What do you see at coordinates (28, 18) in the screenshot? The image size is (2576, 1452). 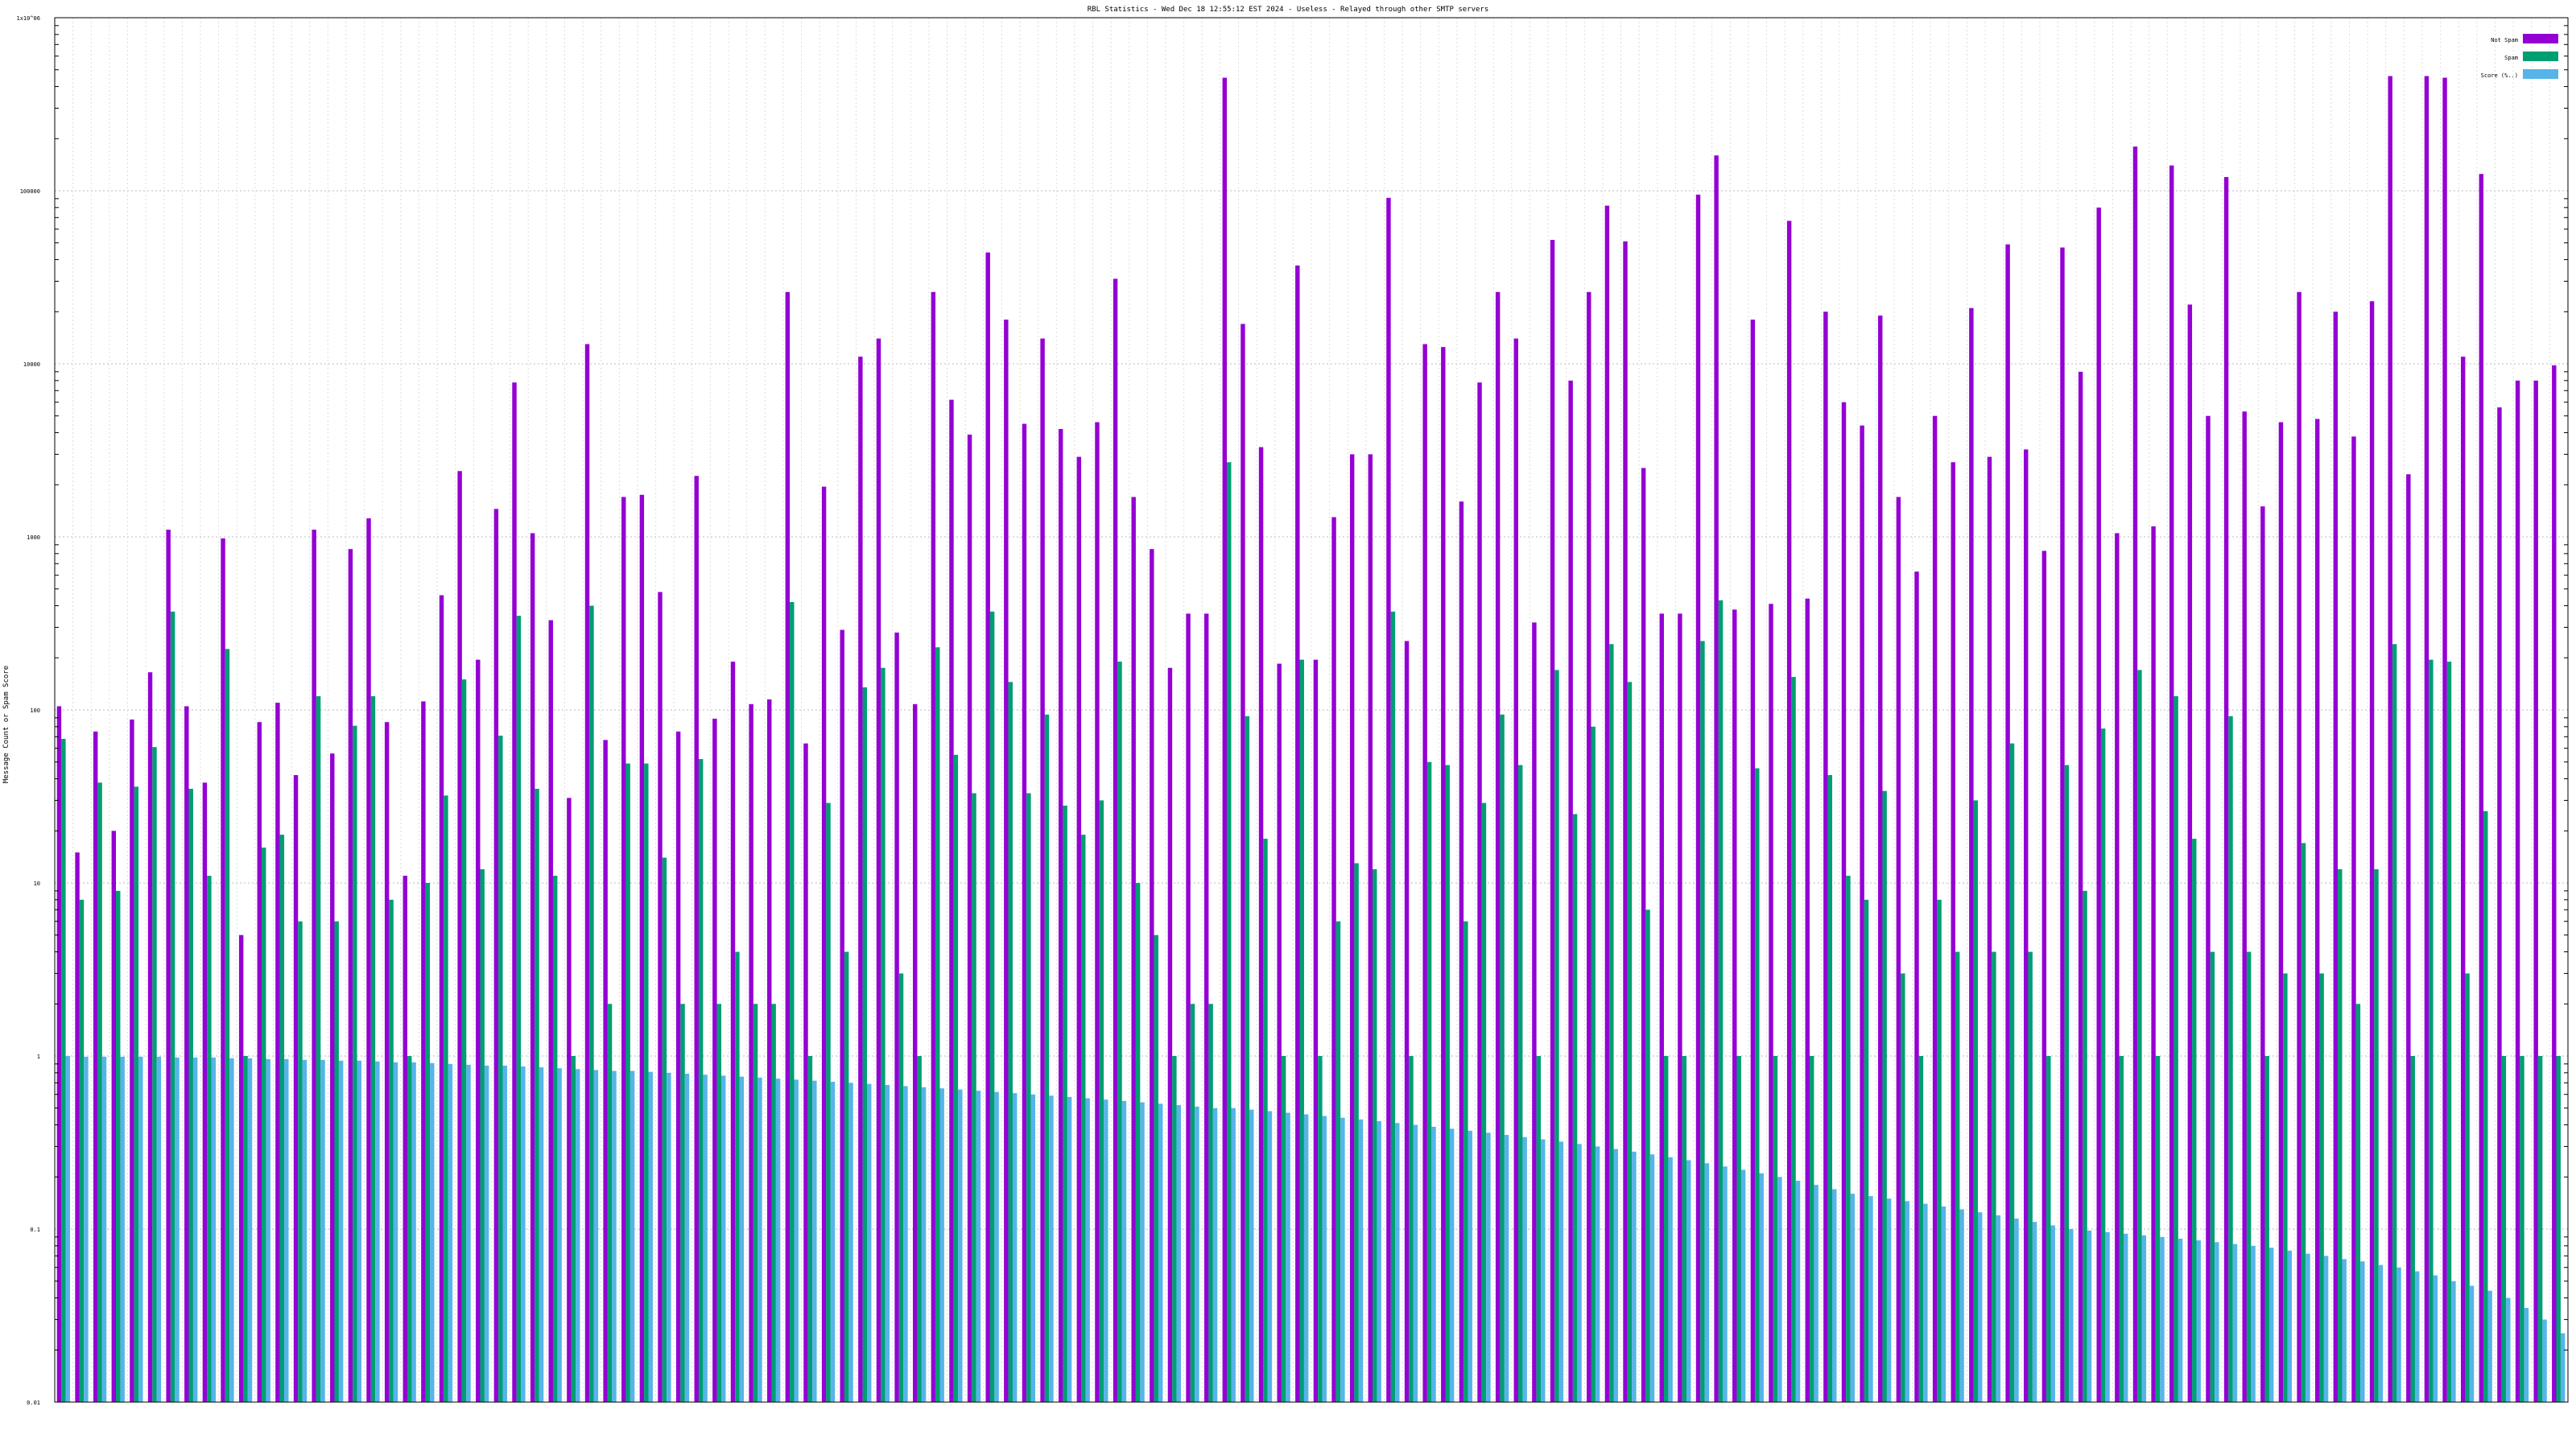 I see `y-tick-label: 1x10^06` at bounding box center [28, 18].